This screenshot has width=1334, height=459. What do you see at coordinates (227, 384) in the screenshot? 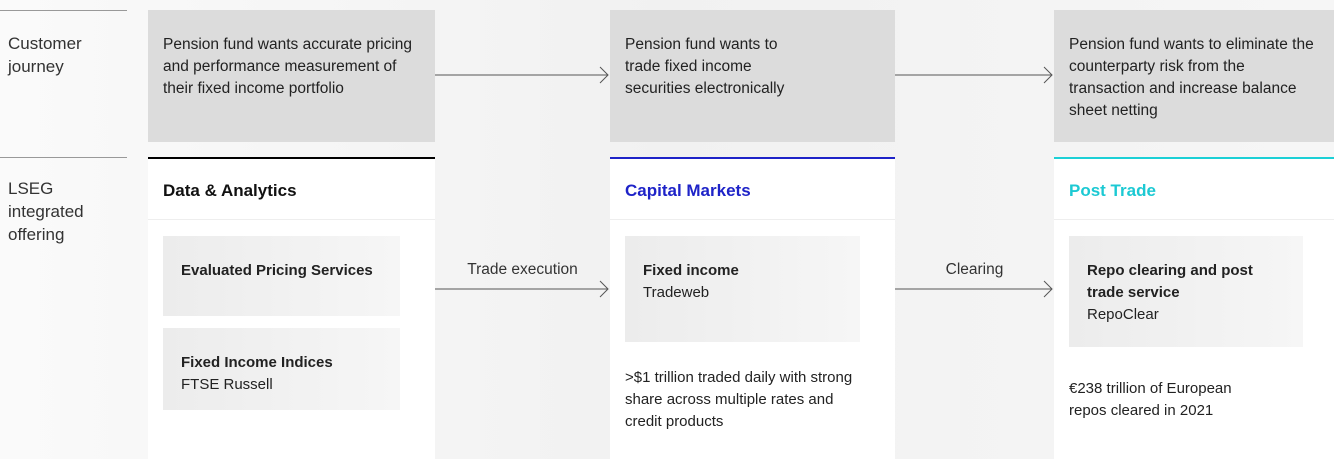
I see `card-subtitle: FTSE Russell` at bounding box center [227, 384].